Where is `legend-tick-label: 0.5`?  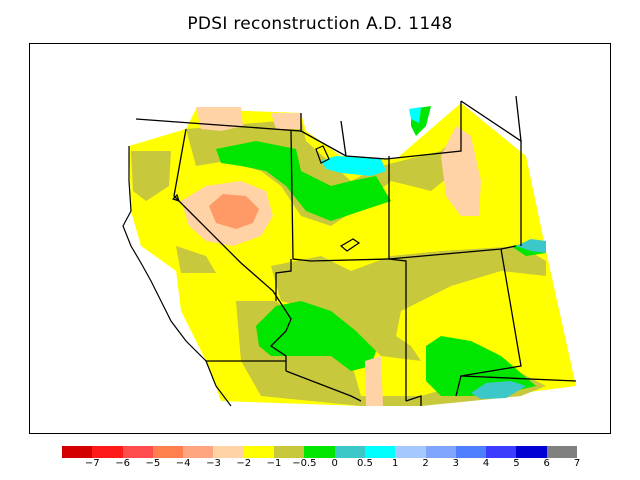
legend-tick-label: 0.5 is located at coordinates (364, 463).